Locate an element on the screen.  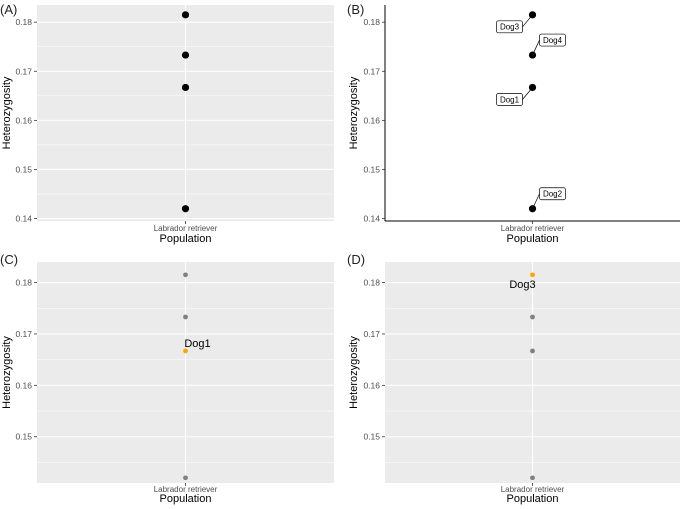
point-label: Dog4 is located at coordinates (553, 40).